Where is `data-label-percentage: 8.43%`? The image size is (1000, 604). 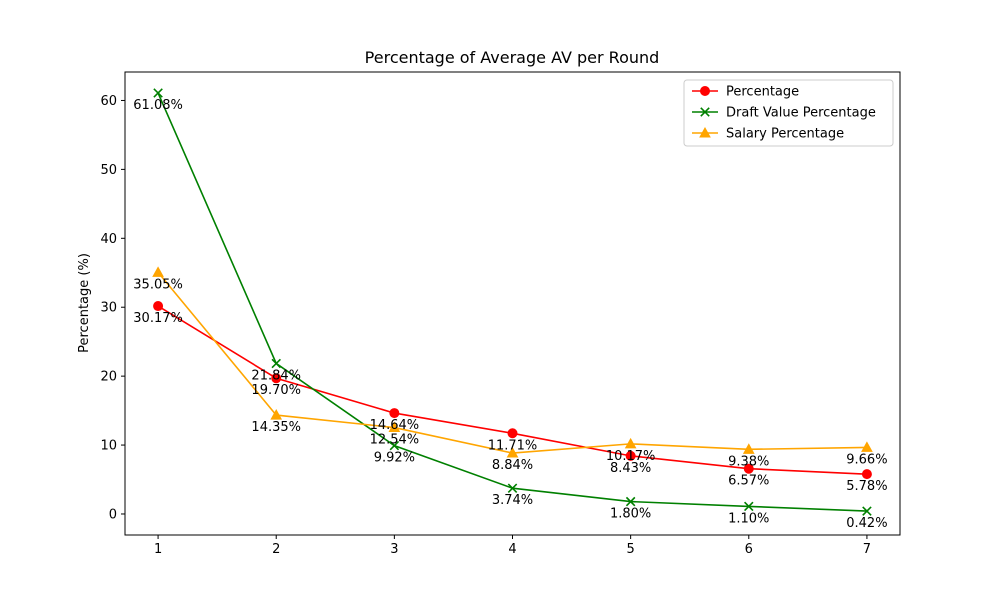
data-label-percentage: 8.43% is located at coordinates (630, 468).